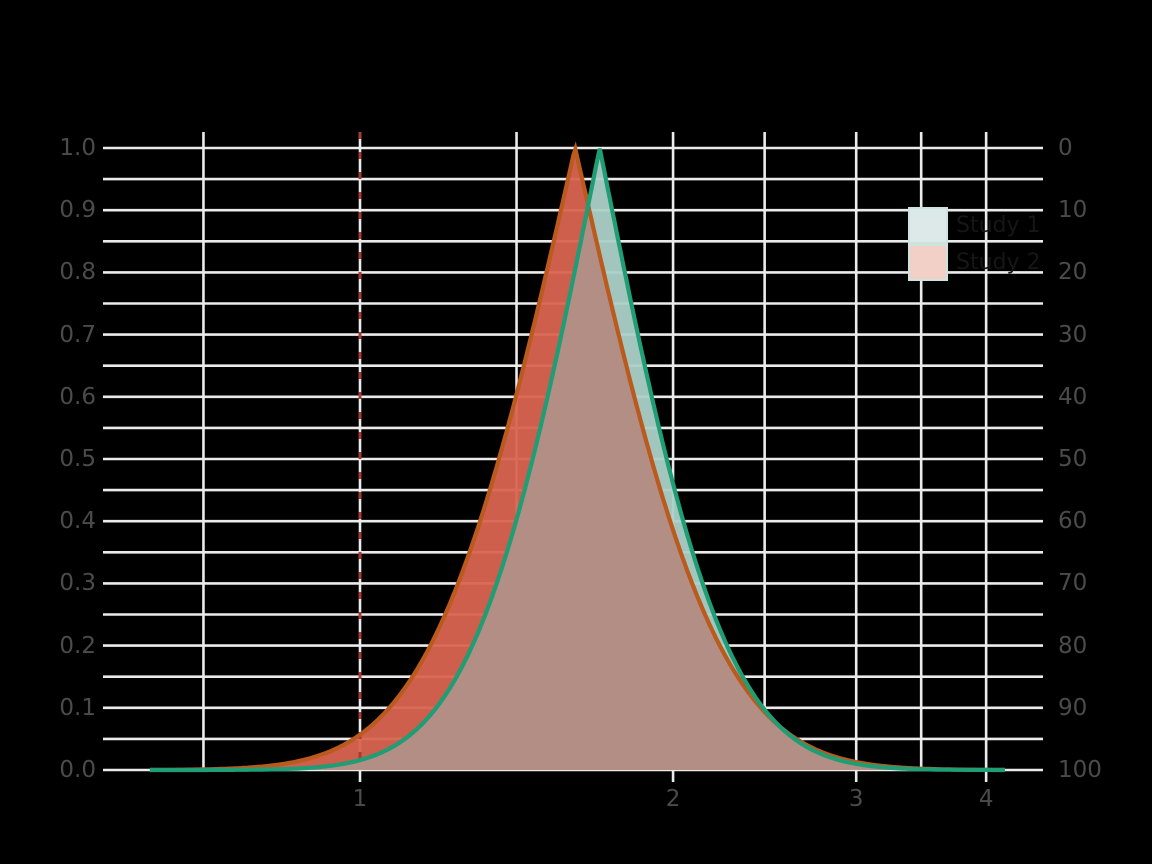  Describe the element at coordinates (77, 210) in the screenshot. I see `y-axis-left-tick-label: 0.9` at that location.